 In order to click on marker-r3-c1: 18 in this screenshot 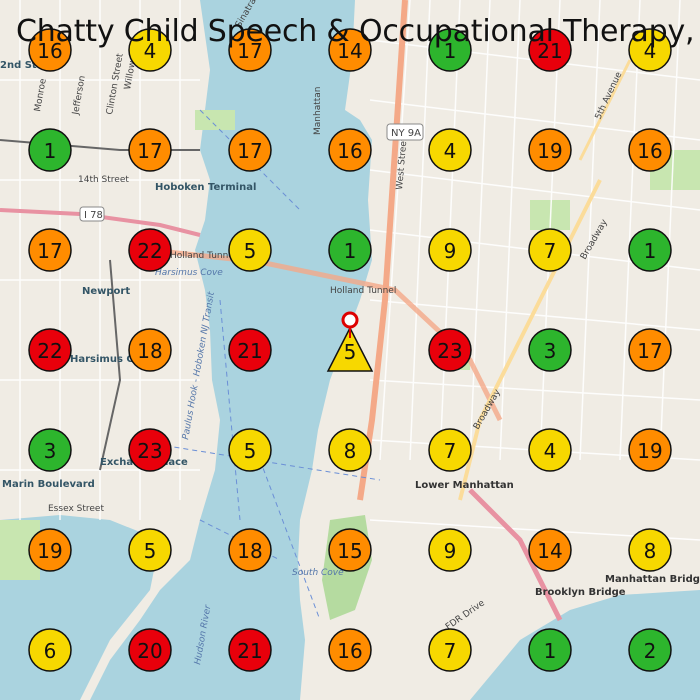, I will do `click(150, 350)`.